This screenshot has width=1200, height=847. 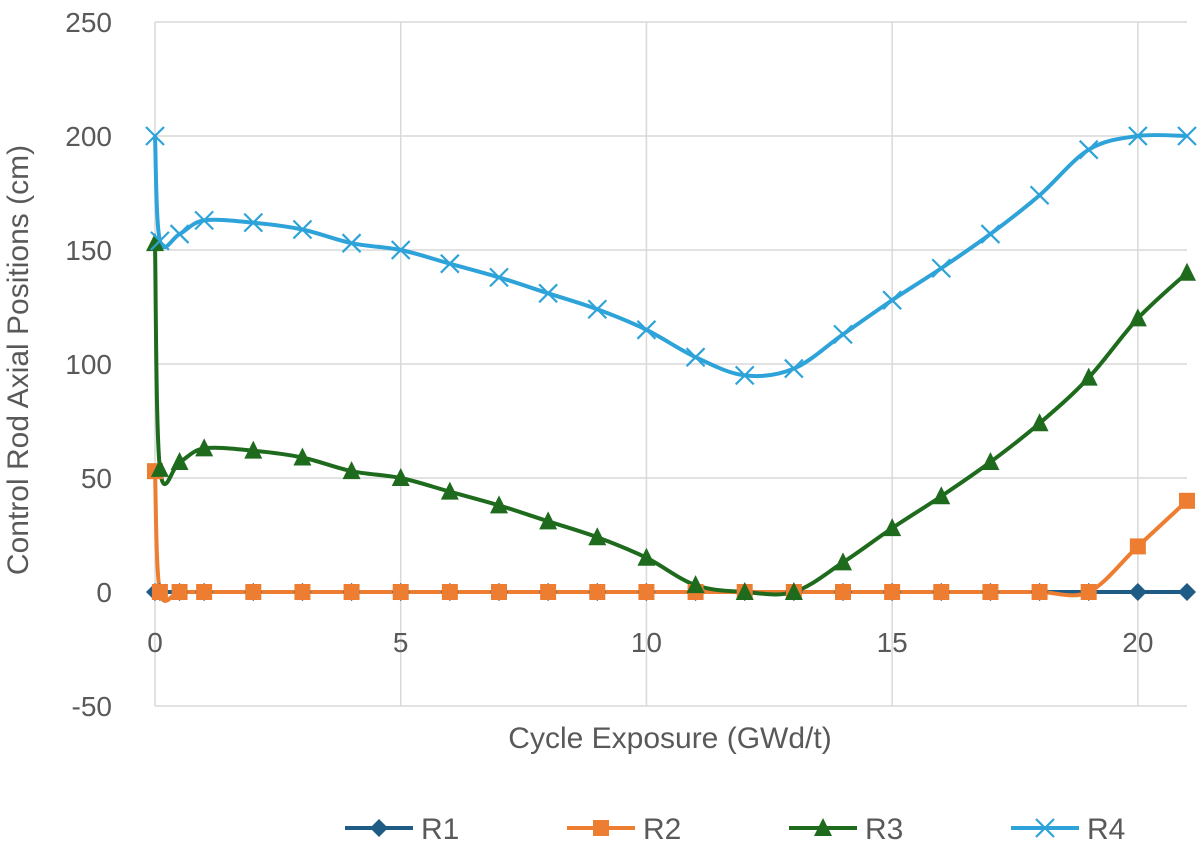 What do you see at coordinates (88, 136) in the screenshot?
I see `y-tick-label: 200` at bounding box center [88, 136].